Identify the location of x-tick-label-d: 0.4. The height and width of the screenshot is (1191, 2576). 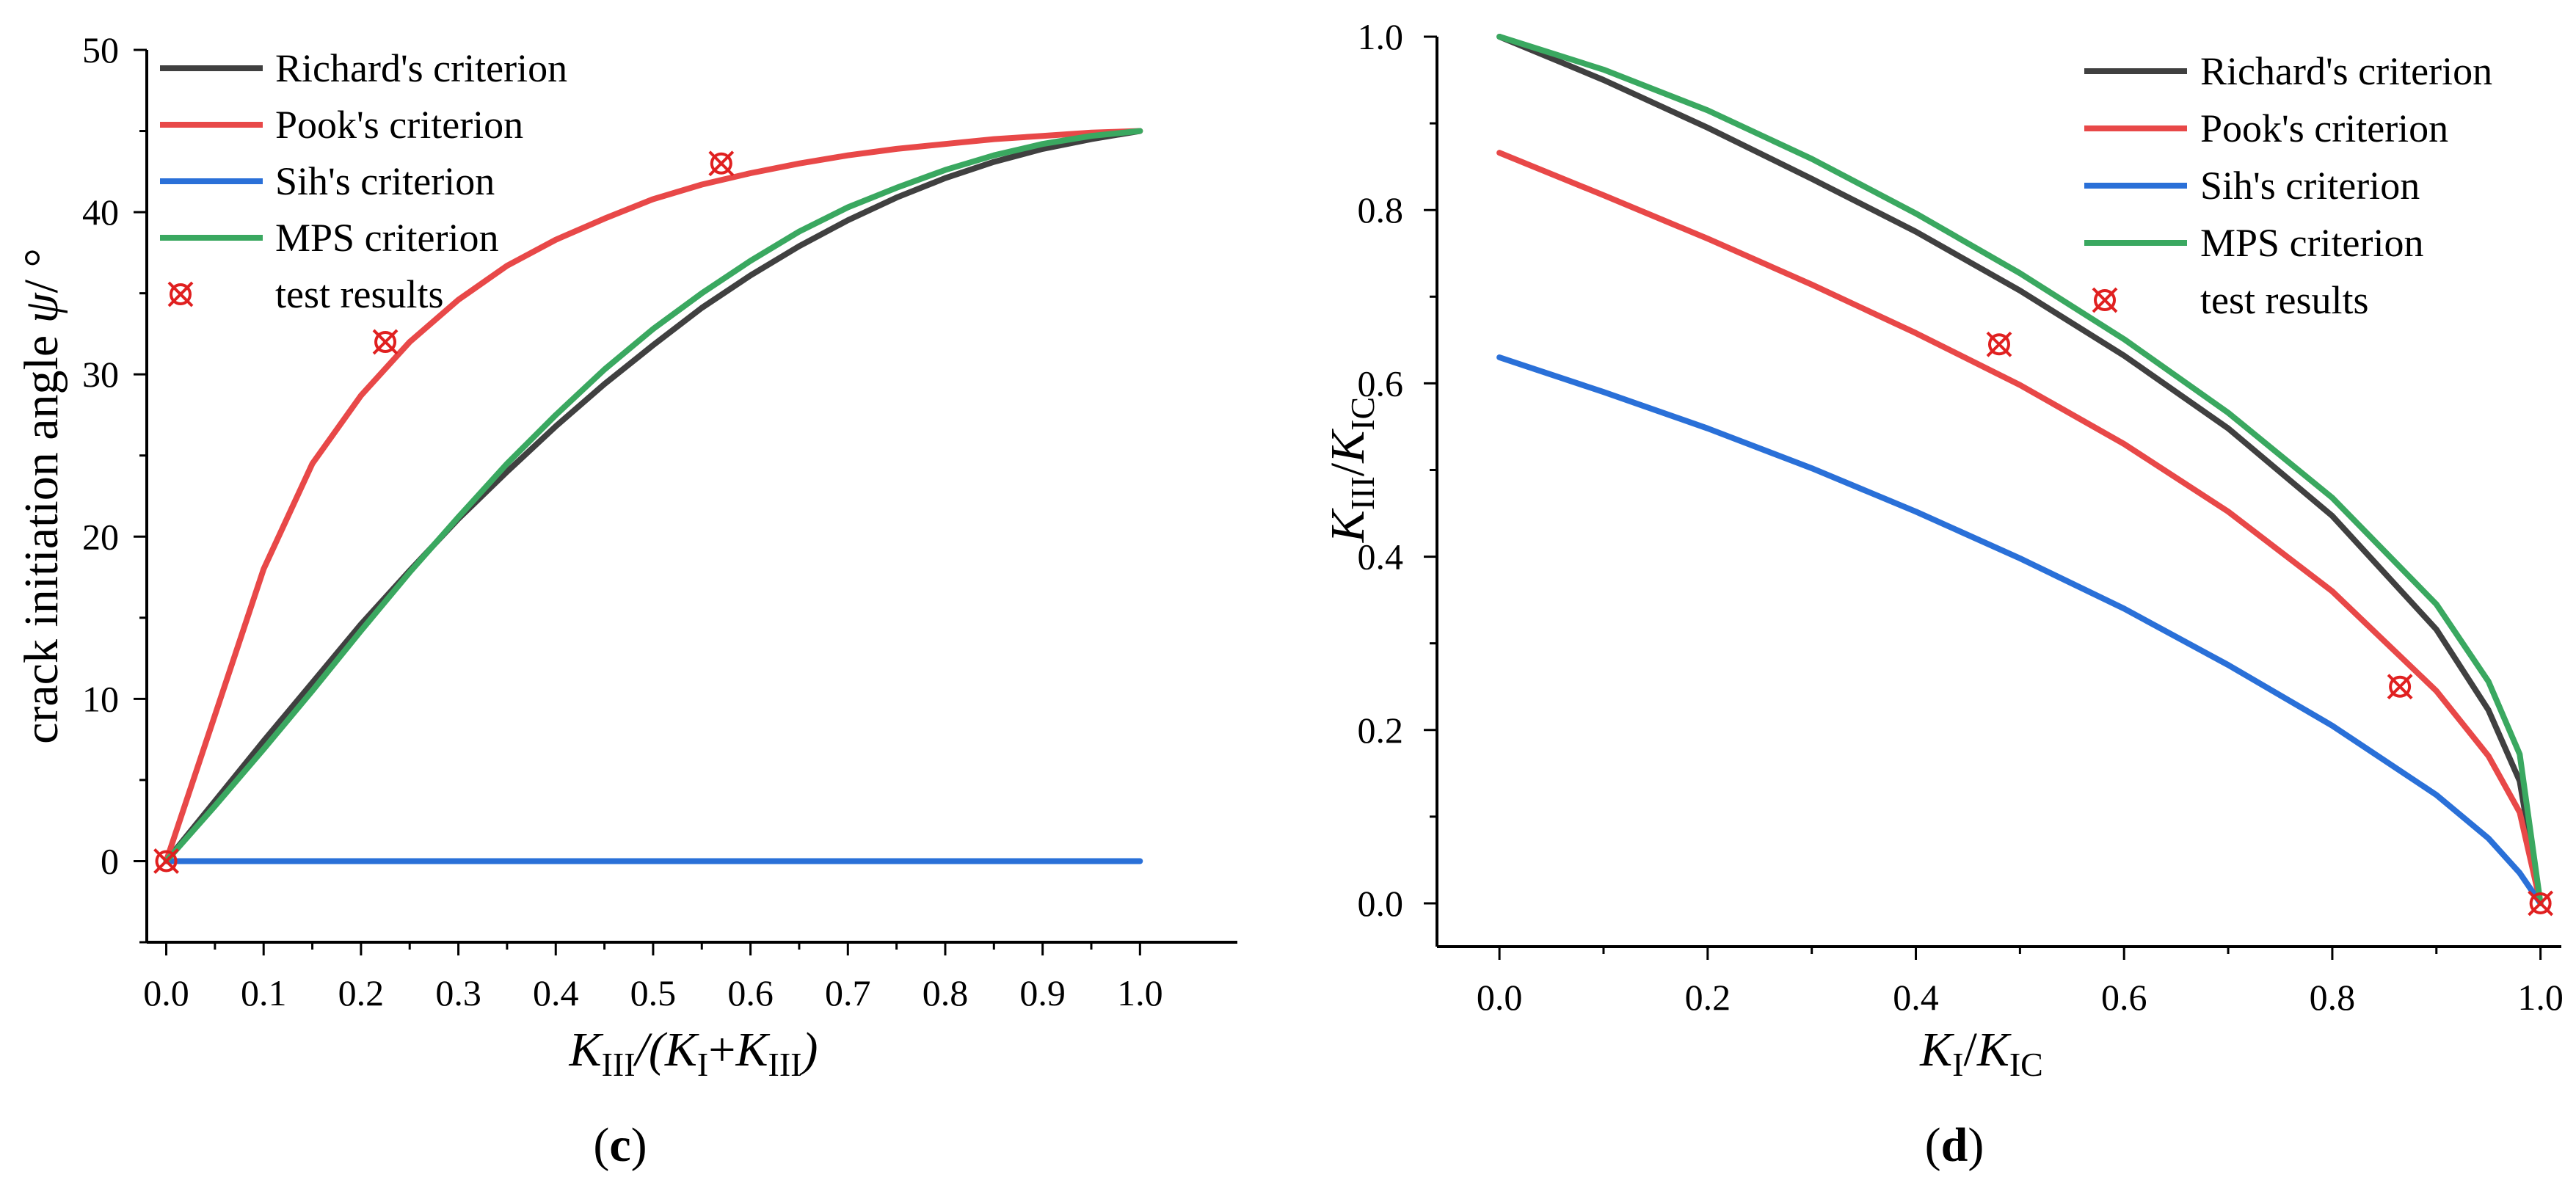
(1916, 997).